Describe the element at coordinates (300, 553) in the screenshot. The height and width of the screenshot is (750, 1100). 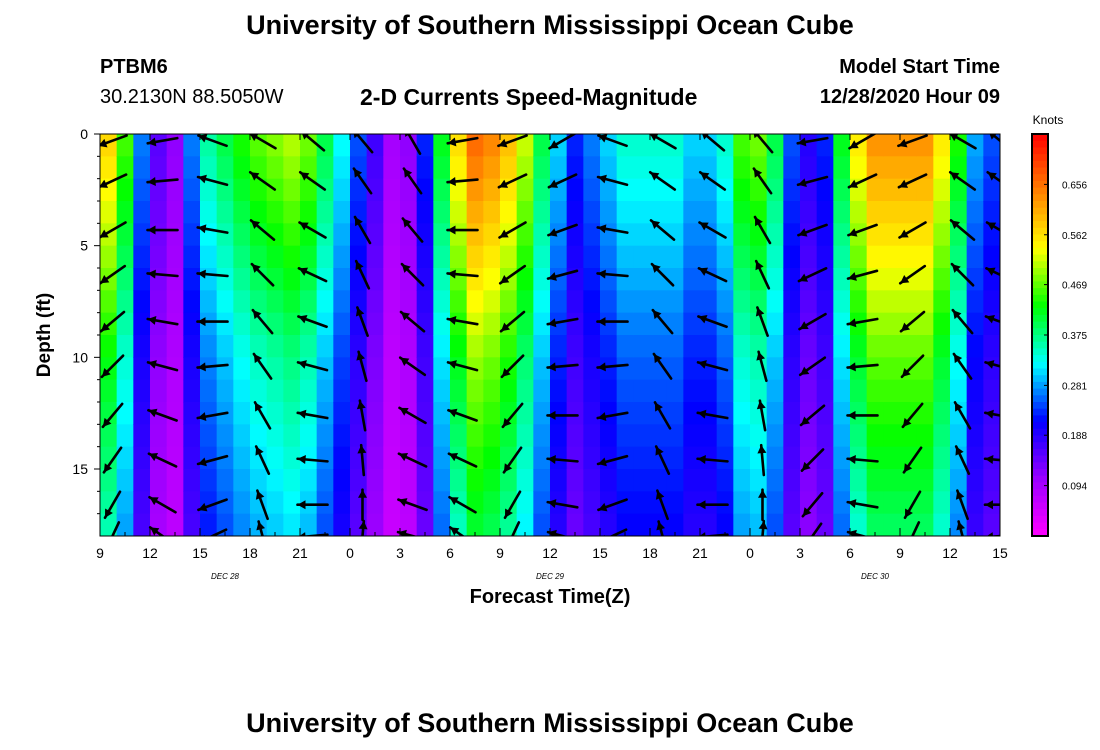
I see `x-tick-label: 21` at that location.